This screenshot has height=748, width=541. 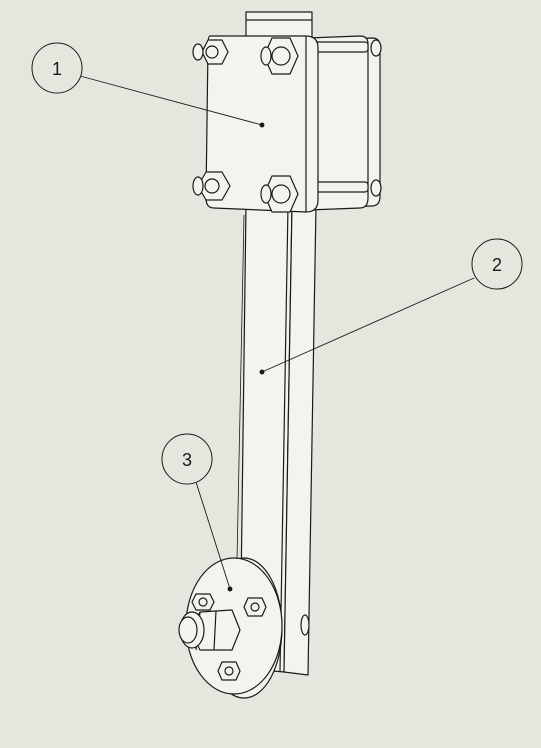 I want to click on flange-nut-top, so click(x=203, y=602).